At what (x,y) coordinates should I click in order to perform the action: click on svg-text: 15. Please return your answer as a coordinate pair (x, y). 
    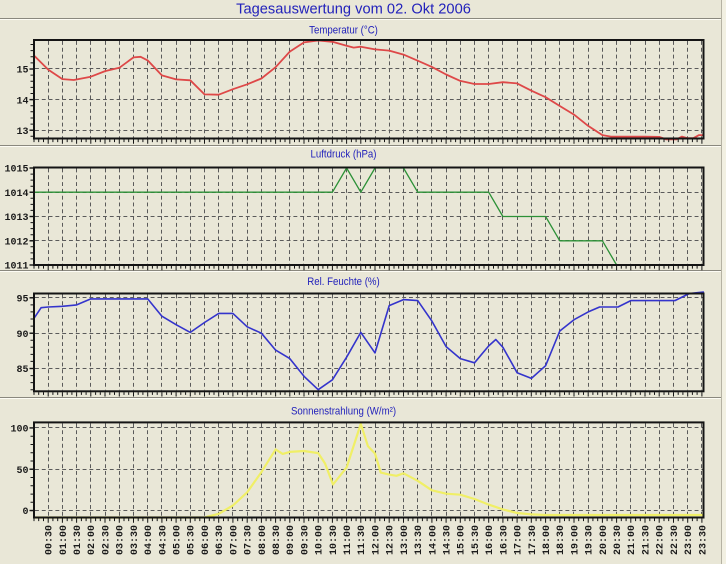
    Looking at the image, I should click on (22, 71).